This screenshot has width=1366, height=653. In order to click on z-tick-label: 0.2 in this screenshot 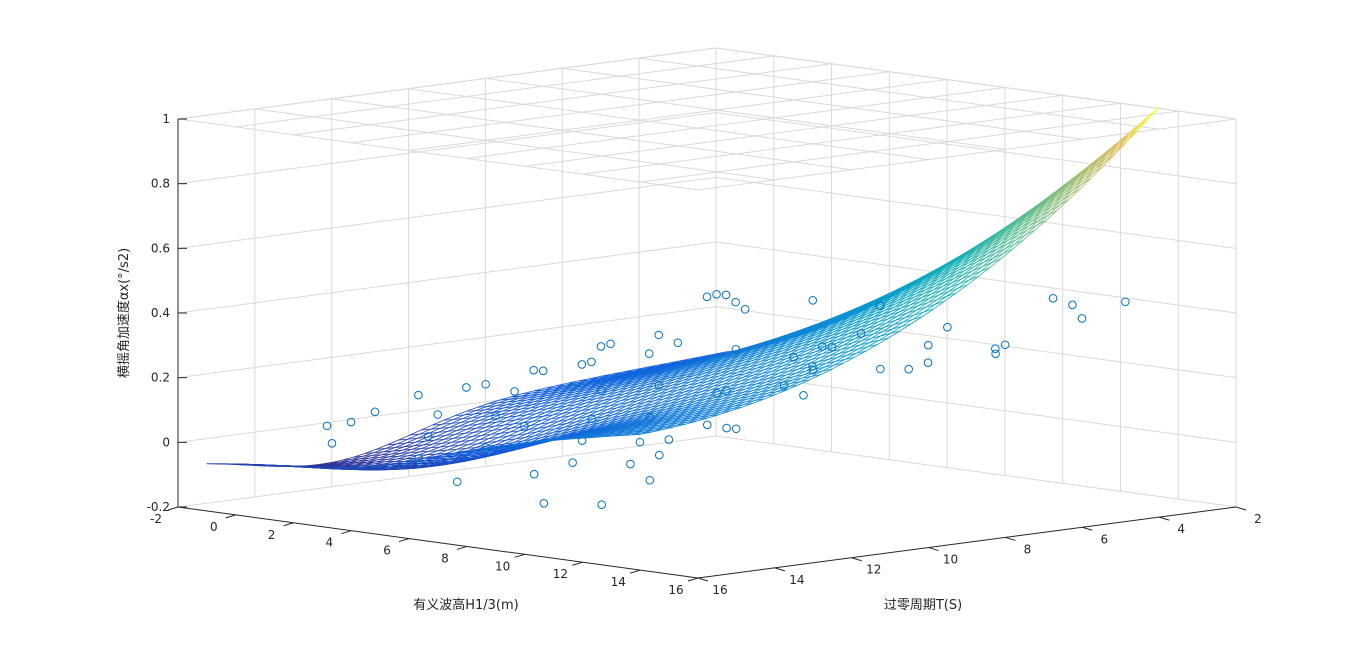, I will do `click(160, 378)`.